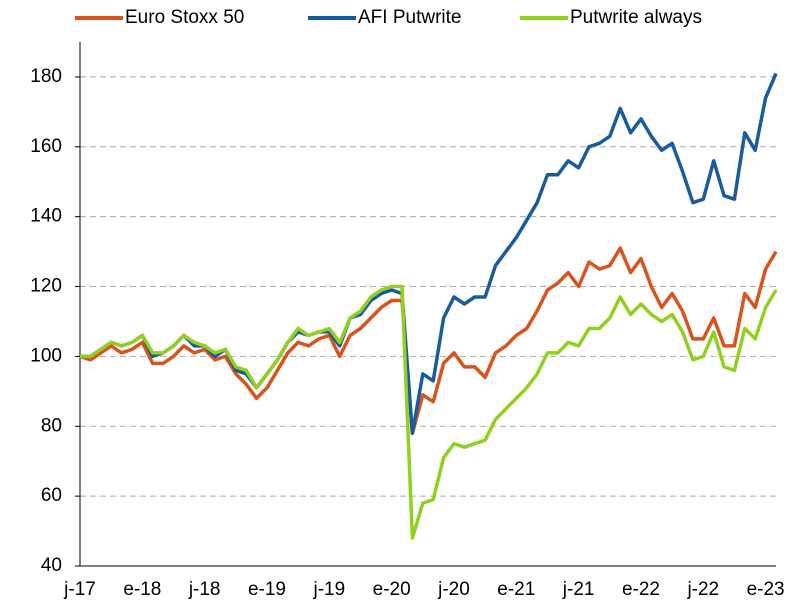 This screenshot has width=807, height=614. Describe the element at coordinates (51, 565) in the screenshot. I see `y-tick-label: 40` at that location.